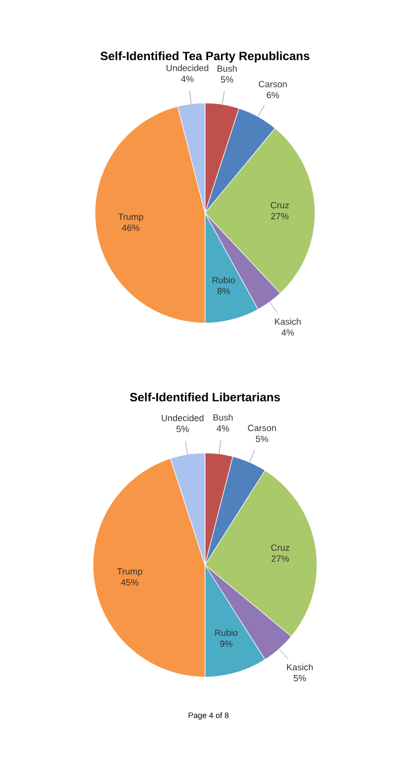  I want to click on data-label: 46%, so click(131, 227).